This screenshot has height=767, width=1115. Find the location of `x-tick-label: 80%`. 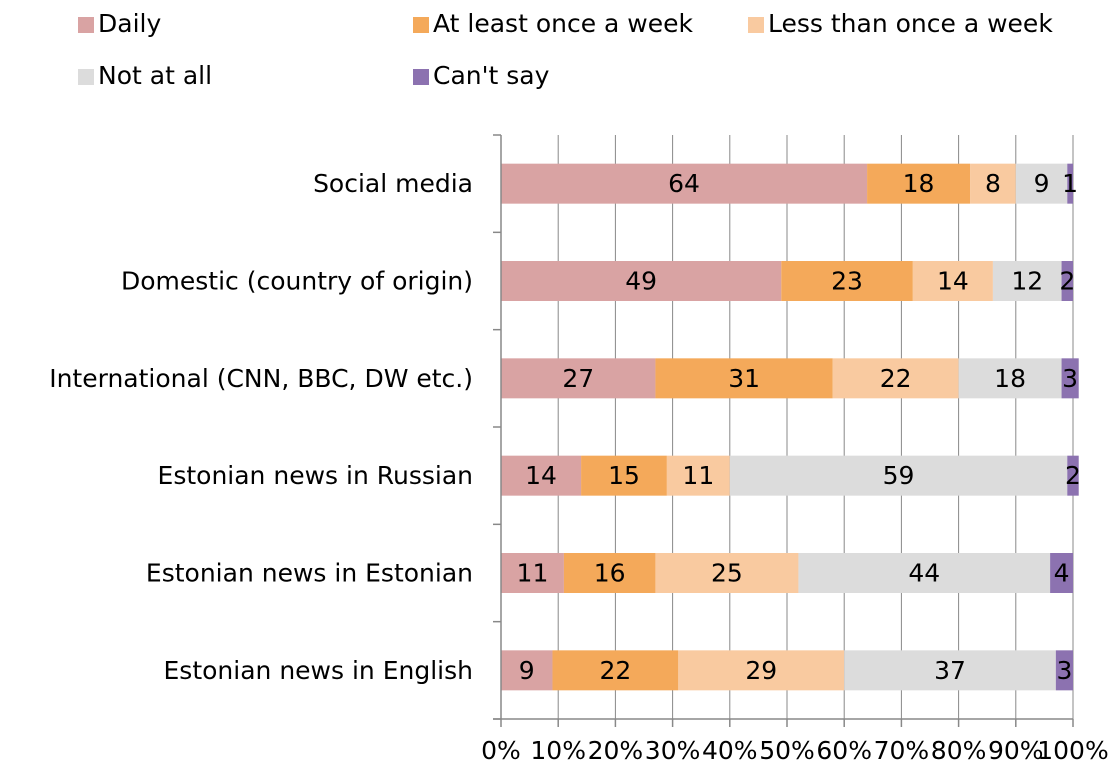

x-tick-label: 80% is located at coordinates (959, 750).